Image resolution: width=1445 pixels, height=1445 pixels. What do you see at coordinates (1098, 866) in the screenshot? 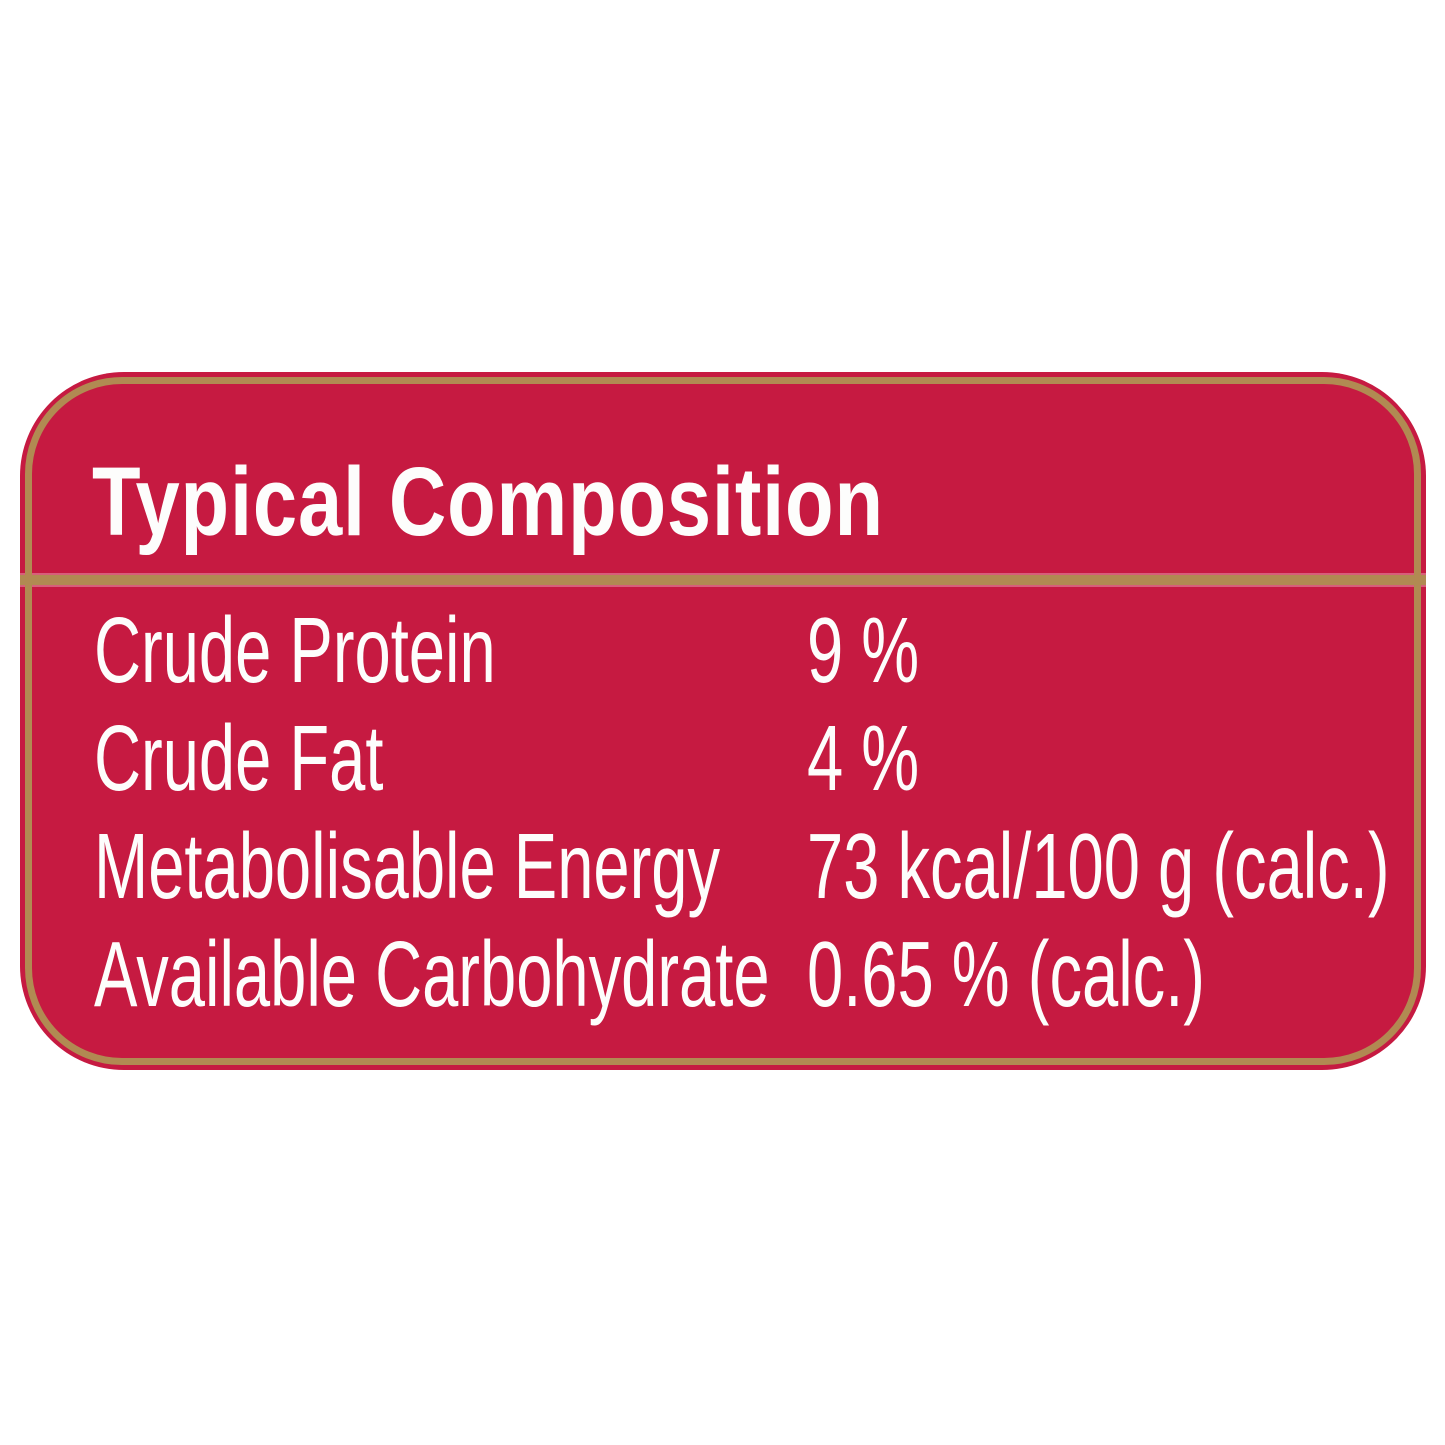
I see `nutrient-value: 73 kcal/100 g (calc.)` at bounding box center [1098, 866].